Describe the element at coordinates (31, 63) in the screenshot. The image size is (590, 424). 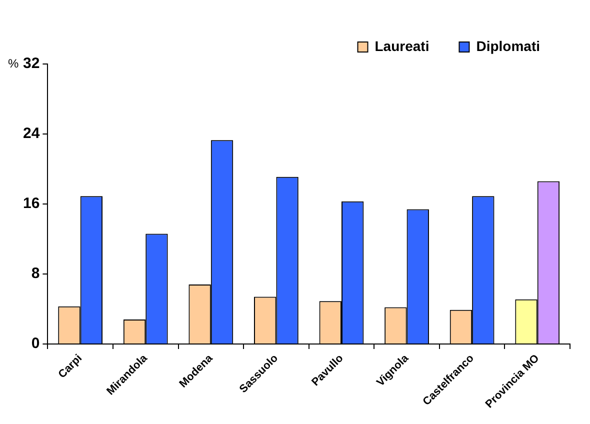
I see `y-tick-label: 32` at that location.